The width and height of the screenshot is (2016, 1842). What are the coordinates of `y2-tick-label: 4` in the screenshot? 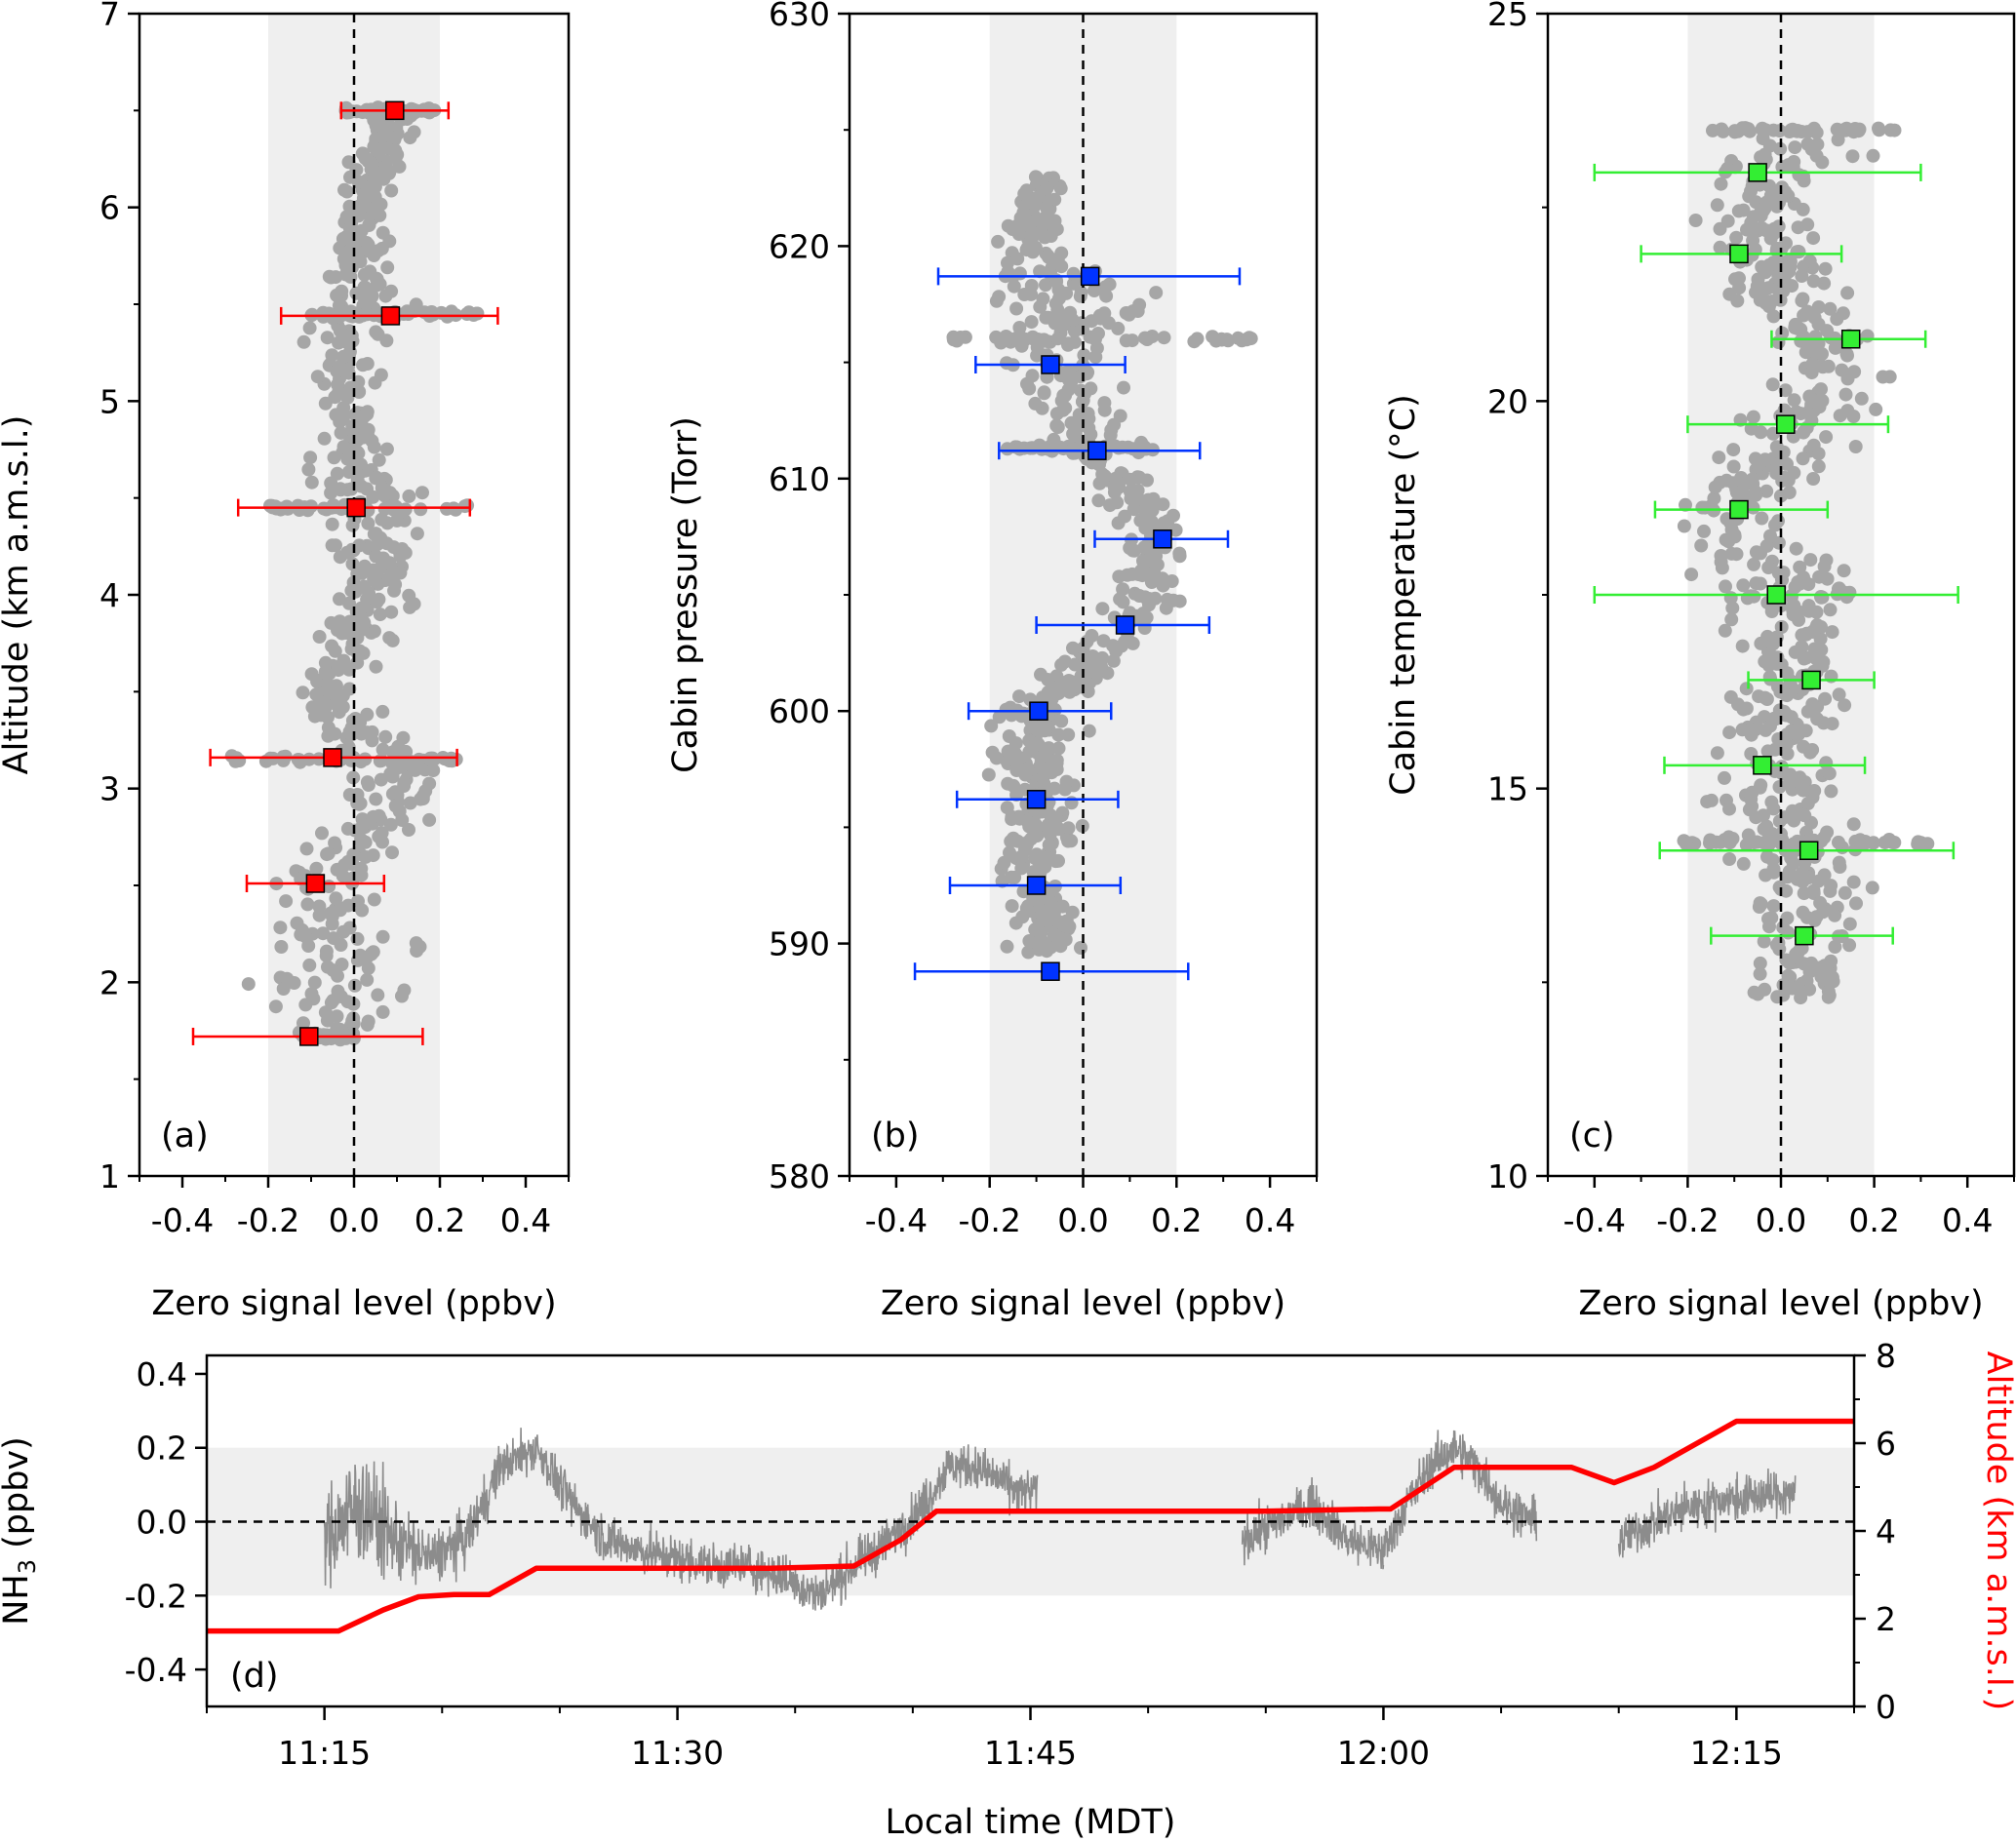 It's located at (1886, 1531).